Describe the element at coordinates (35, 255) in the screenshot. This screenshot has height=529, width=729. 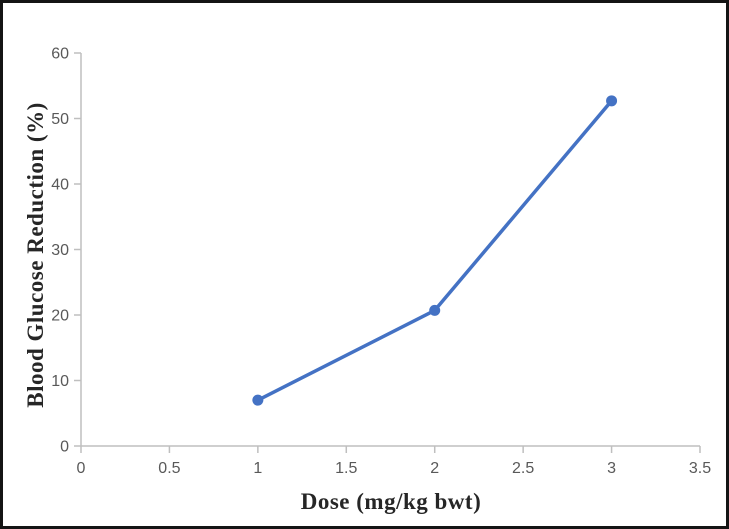
I see `y-axis-title: Blood Glucose Reduction (%)` at that location.